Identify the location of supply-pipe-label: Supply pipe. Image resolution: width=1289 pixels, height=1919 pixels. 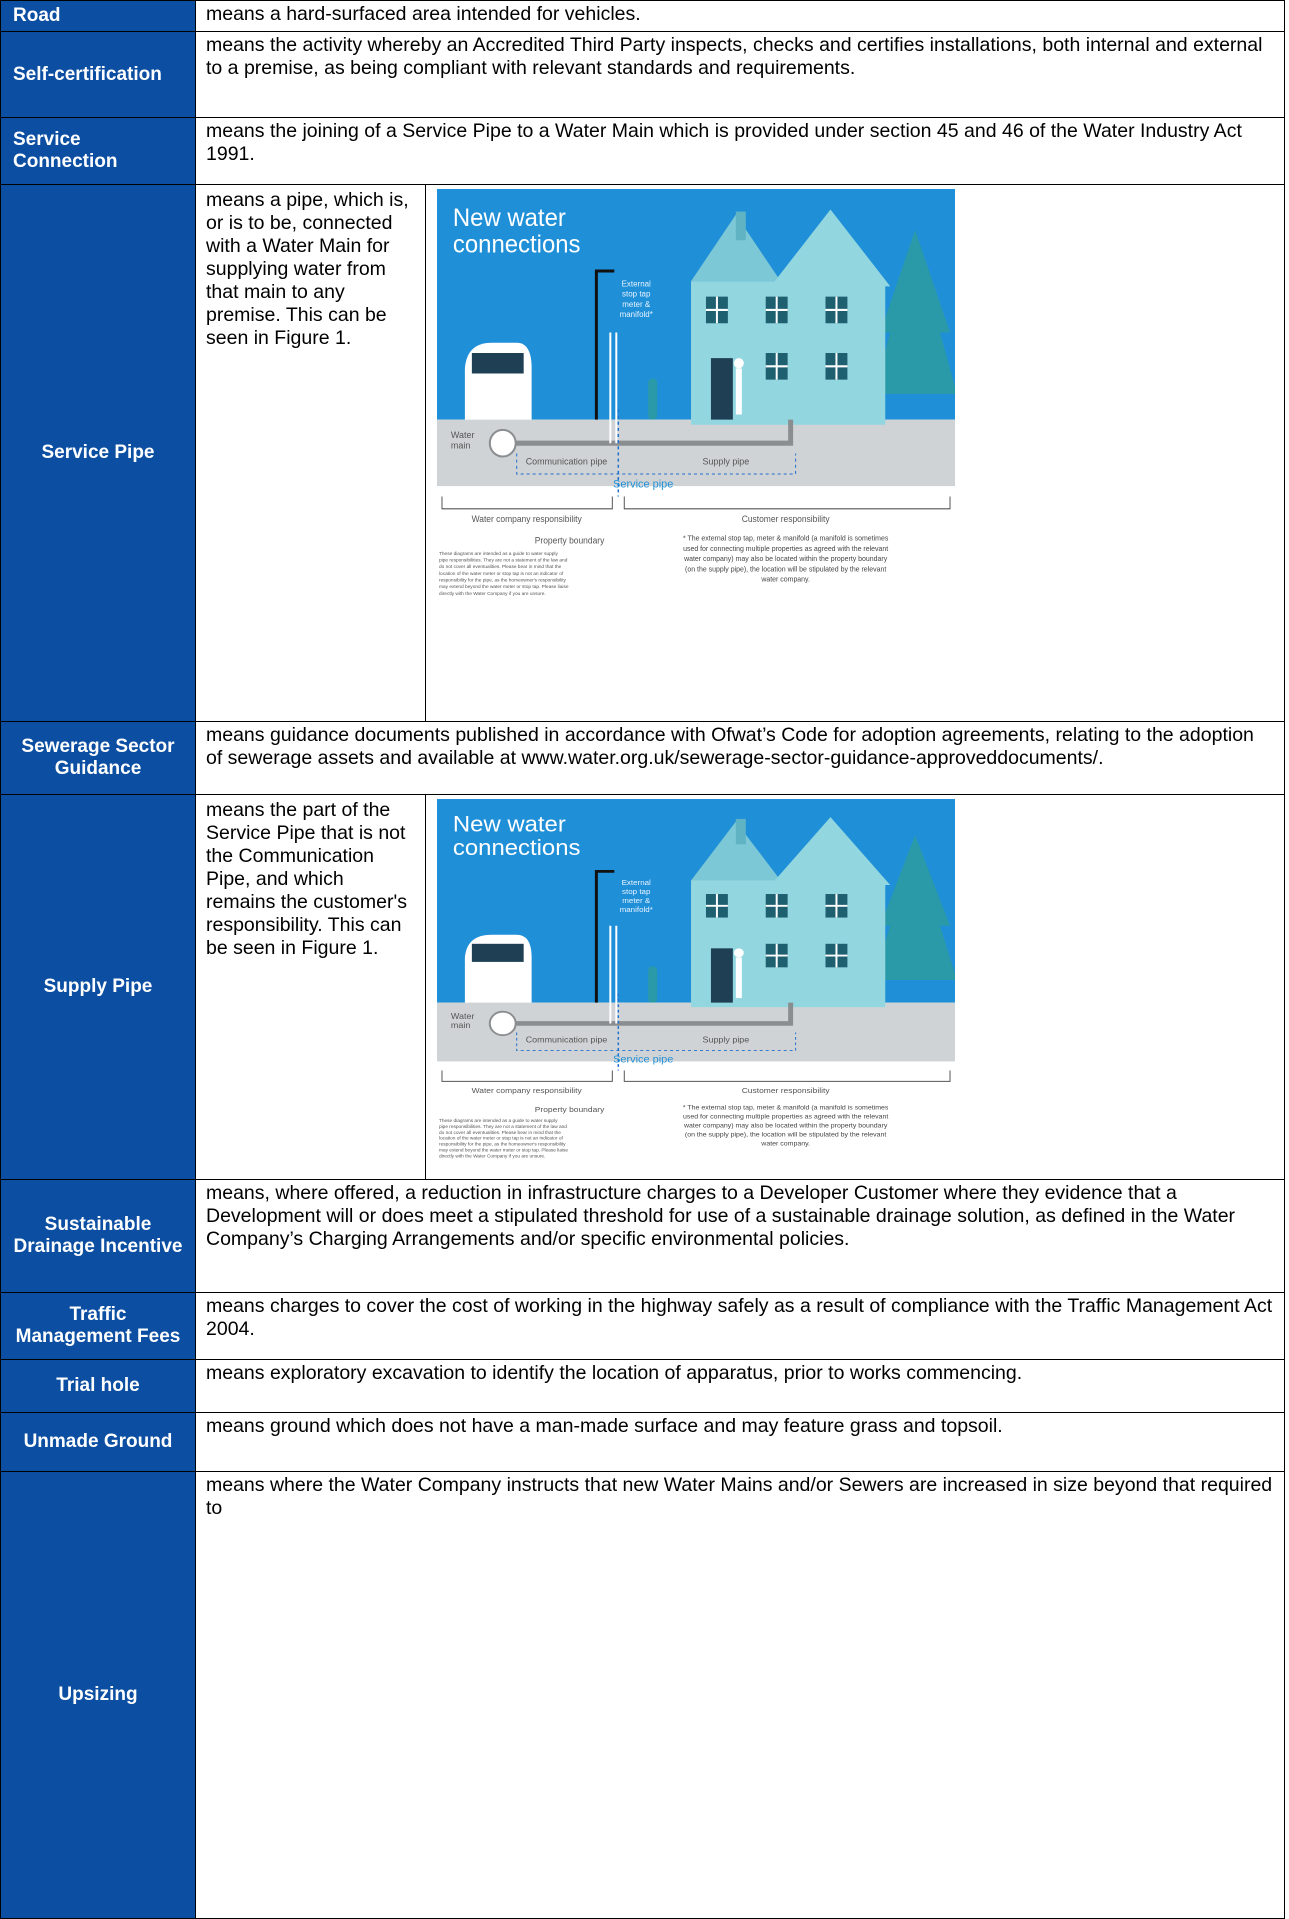
(726, 1040).